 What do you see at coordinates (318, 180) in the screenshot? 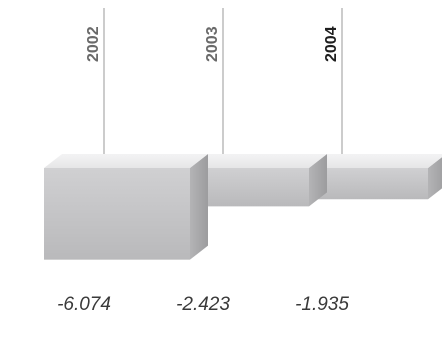
I see `bar-side-2003` at bounding box center [318, 180].